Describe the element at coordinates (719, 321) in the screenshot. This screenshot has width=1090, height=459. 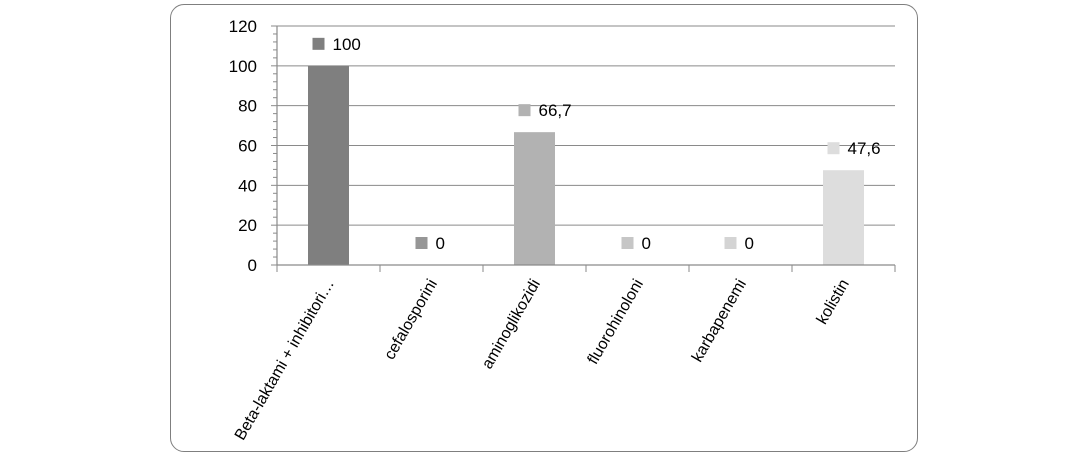
I see `x-category-label: karbapenemi` at that location.